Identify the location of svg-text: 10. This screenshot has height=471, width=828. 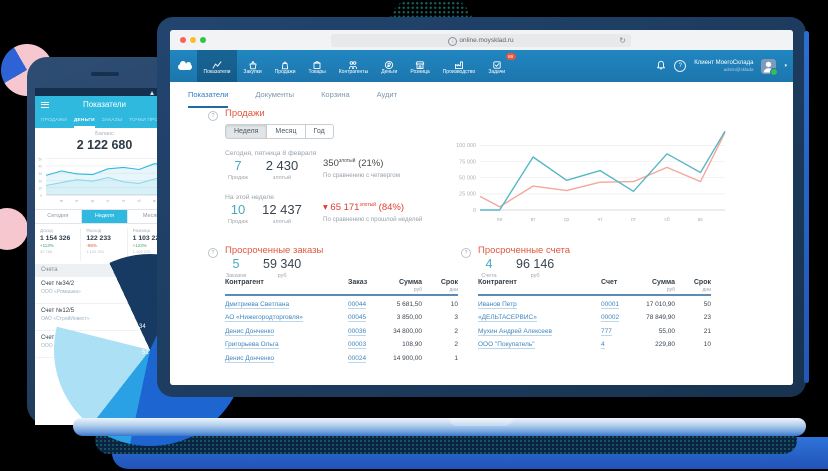
(40, 189).